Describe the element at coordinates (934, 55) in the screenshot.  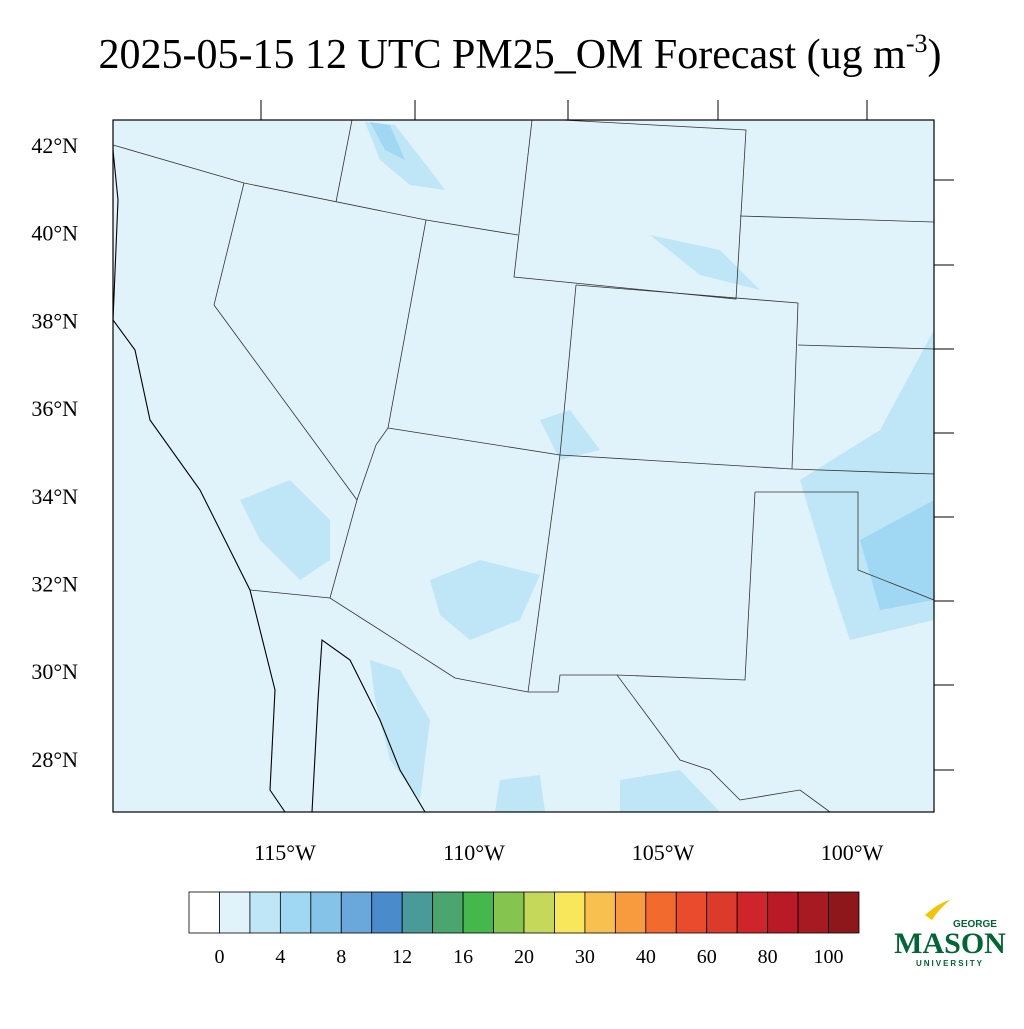
I see `title-close: )` at that location.